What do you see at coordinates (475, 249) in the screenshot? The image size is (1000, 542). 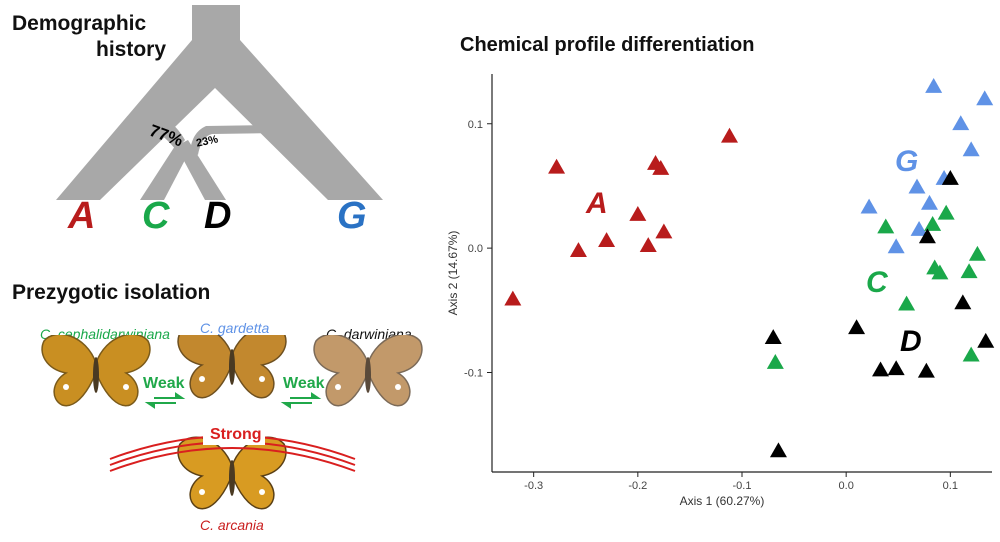 I see `y-tick-label: 0.0` at bounding box center [475, 249].